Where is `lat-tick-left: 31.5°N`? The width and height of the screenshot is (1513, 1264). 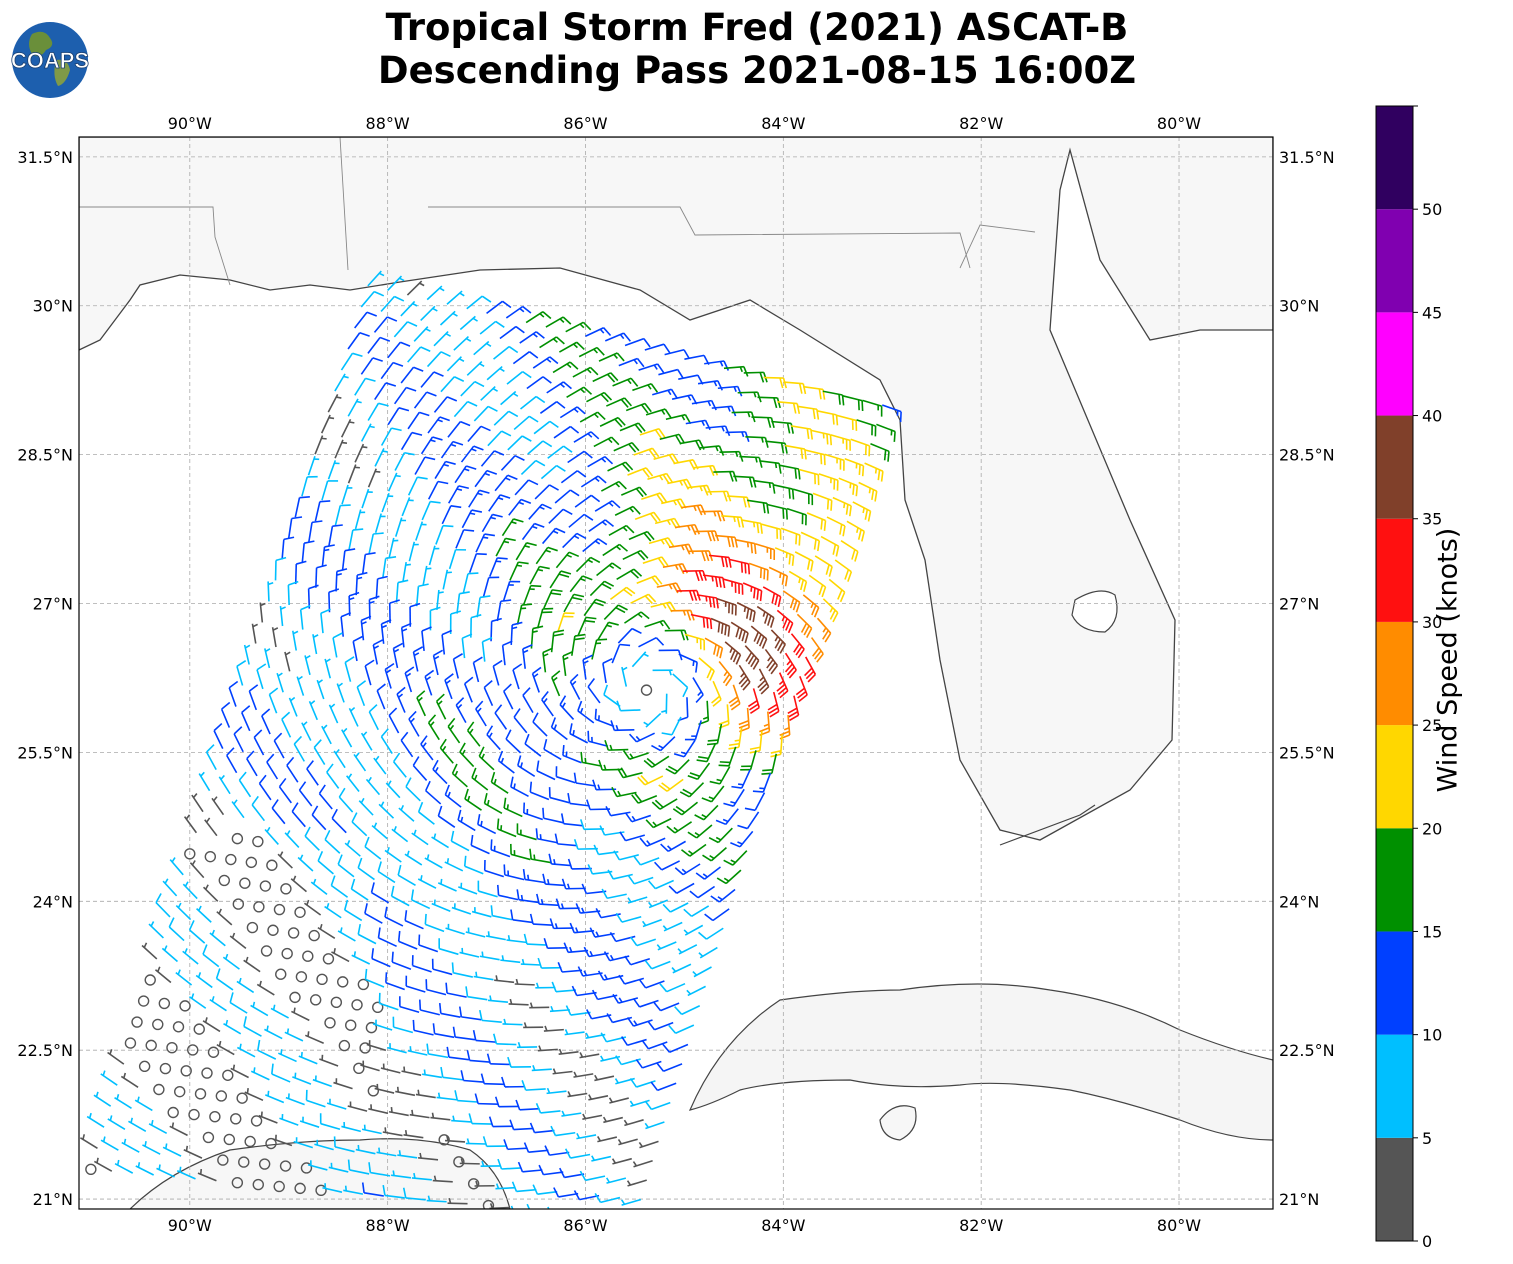 lat-tick-left: 31.5°N is located at coordinates (45, 157).